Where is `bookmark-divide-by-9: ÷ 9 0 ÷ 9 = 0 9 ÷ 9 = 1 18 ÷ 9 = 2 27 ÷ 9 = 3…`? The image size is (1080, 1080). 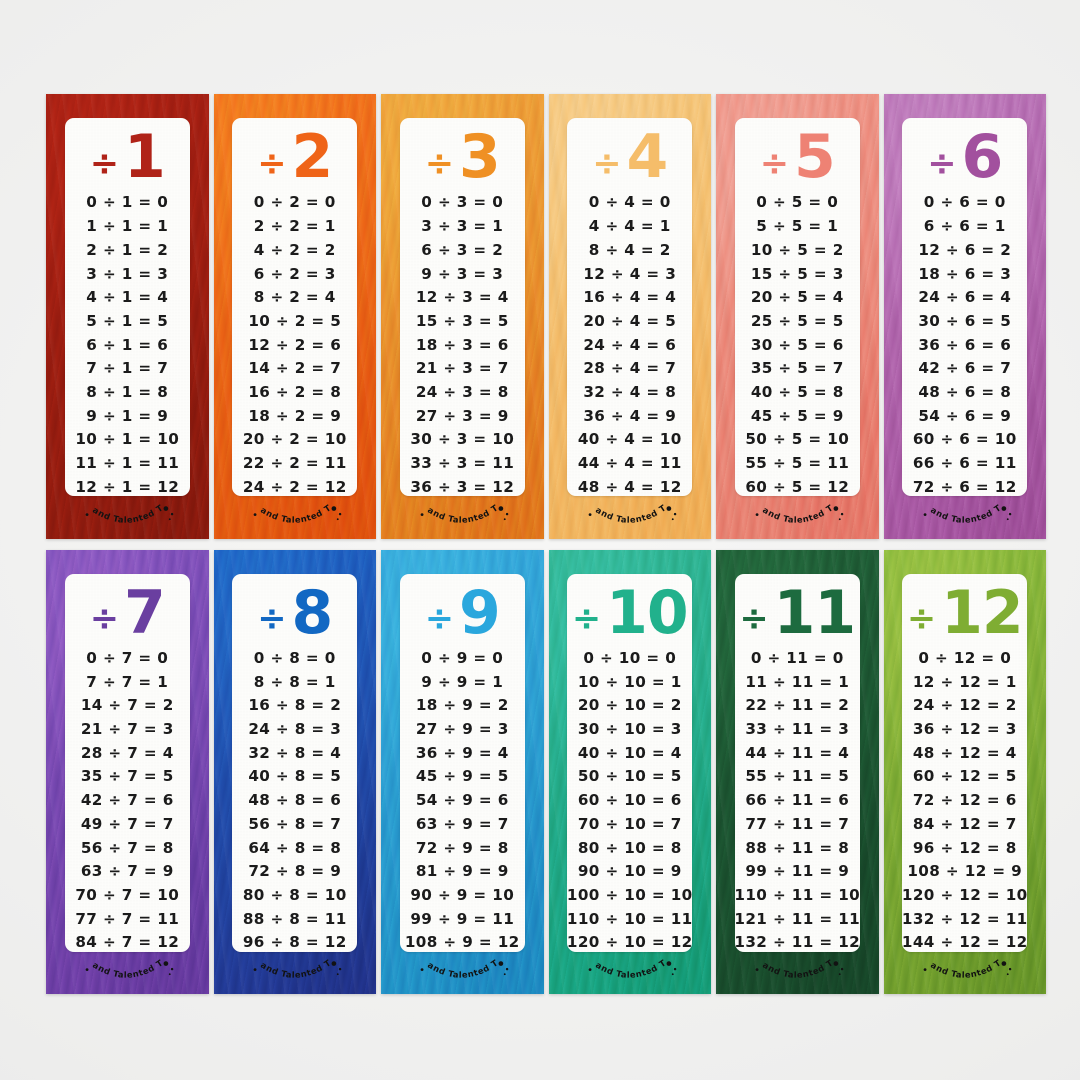 bookmark-divide-by-9: ÷ 9 0 ÷ 9 = 0 9 ÷ 9 = 1 18 ÷ 9 = 2 27 ÷ 9 = 3… is located at coordinates (462, 771).